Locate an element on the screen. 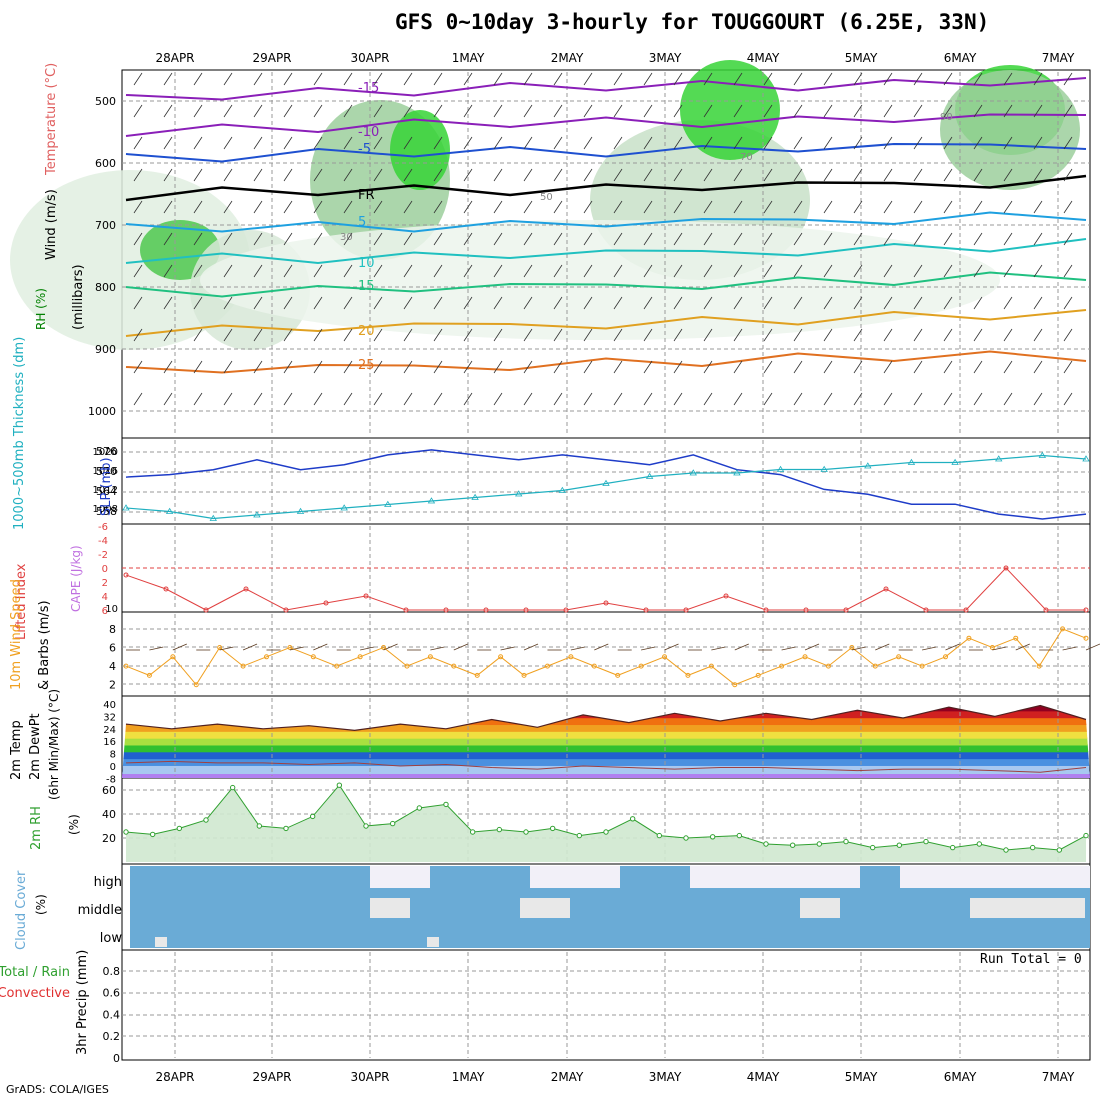 The width and height of the screenshot is (1100, 1100). wind-tick: 2 is located at coordinates (112, 685).